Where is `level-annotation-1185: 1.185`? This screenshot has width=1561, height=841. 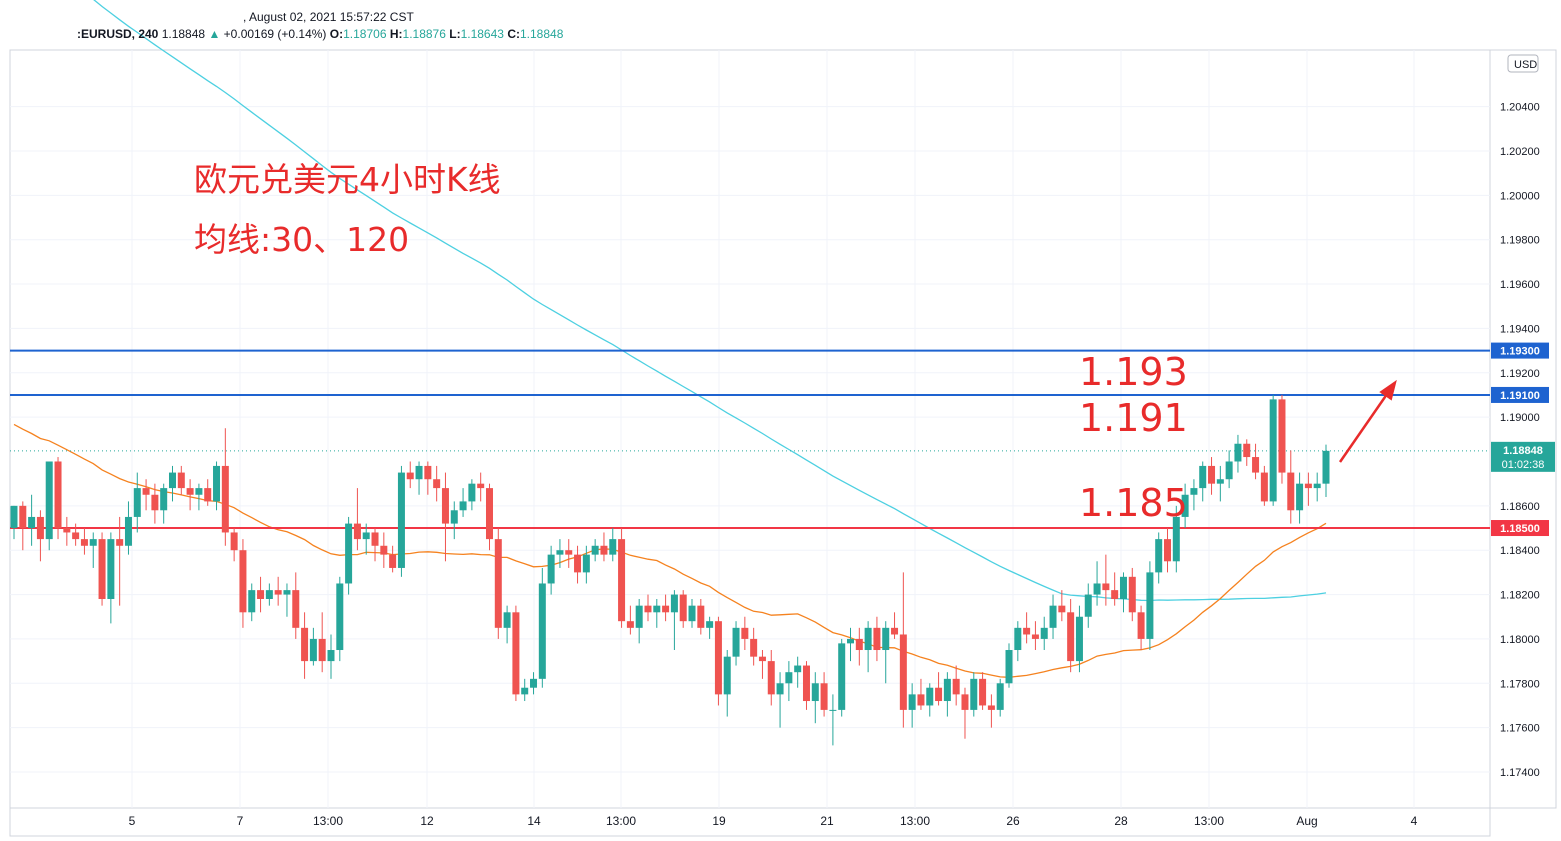
level-annotation-1185: 1.185 is located at coordinates (1133, 503).